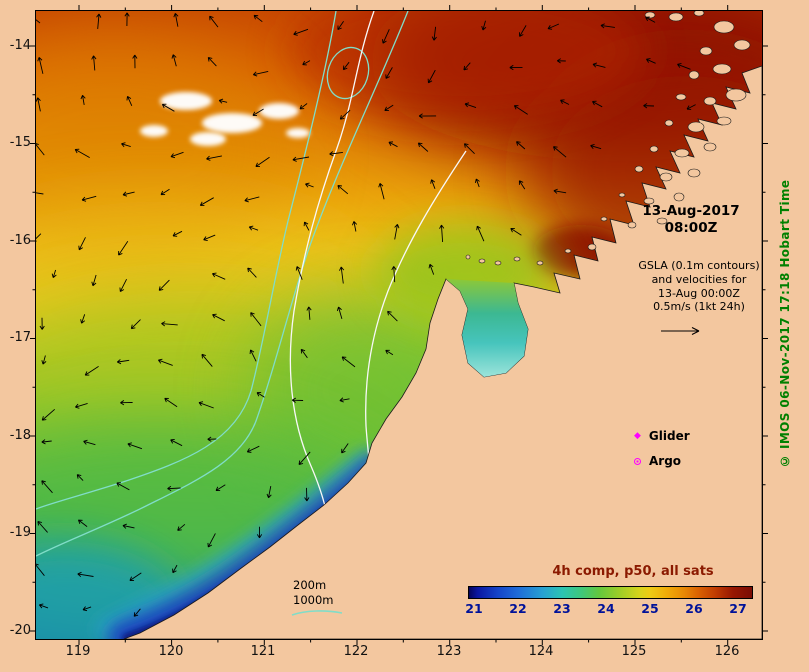 The image size is (809, 672). Describe the element at coordinates (20, 142) in the screenshot. I see `y-tick-label: -15` at that location.